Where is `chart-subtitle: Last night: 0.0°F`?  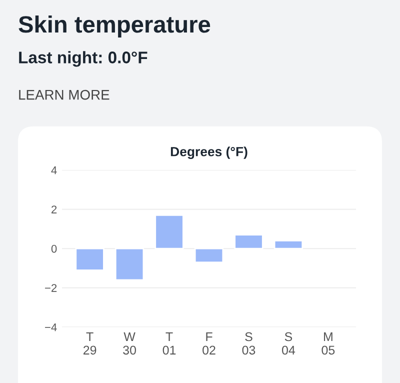 chart-subtitle: Last night: 0.0°F is located at coordinates (83, 59).